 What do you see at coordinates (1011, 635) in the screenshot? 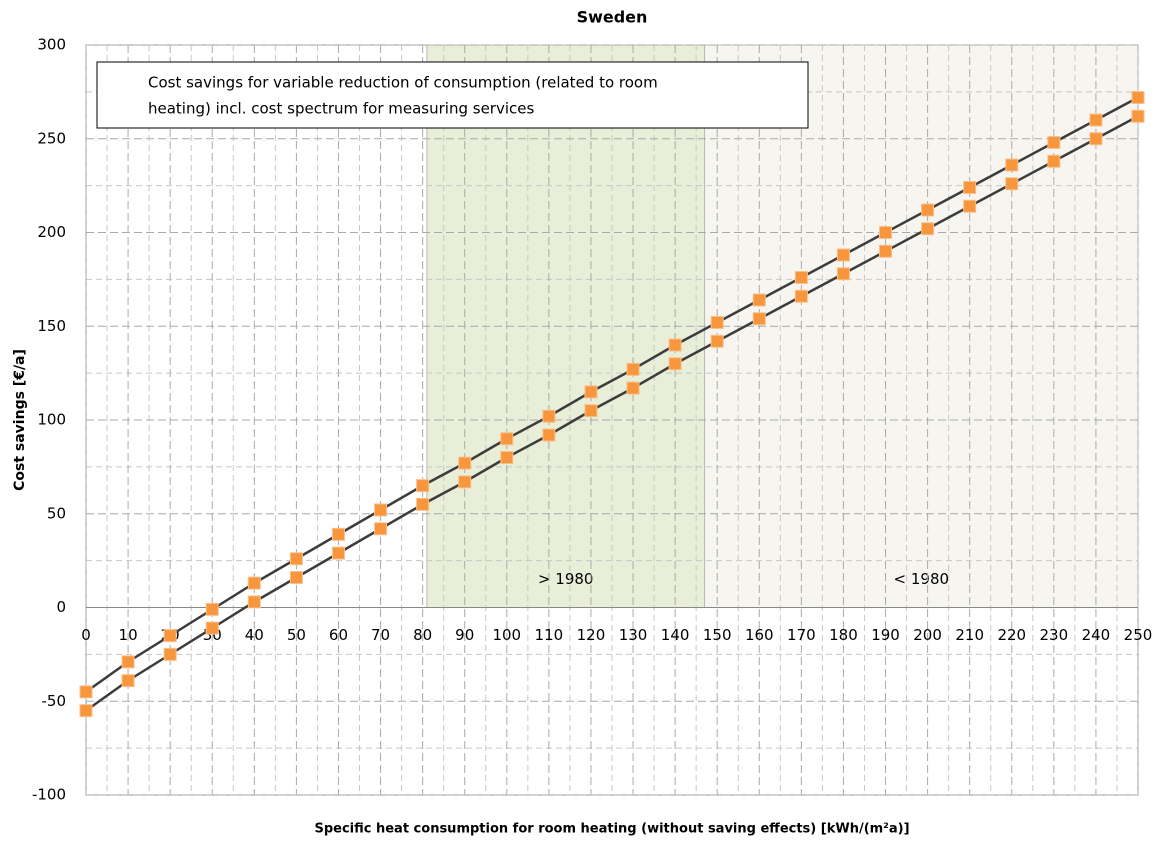
I see `x-tick-label: 220` at bounding box center [1011, 635].